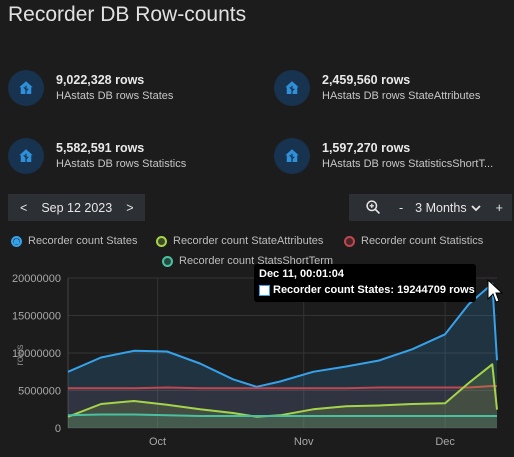  Describe the element at coordinates (304, 442) in the screenshot. I see `x-tick-label: Nov` at that location.